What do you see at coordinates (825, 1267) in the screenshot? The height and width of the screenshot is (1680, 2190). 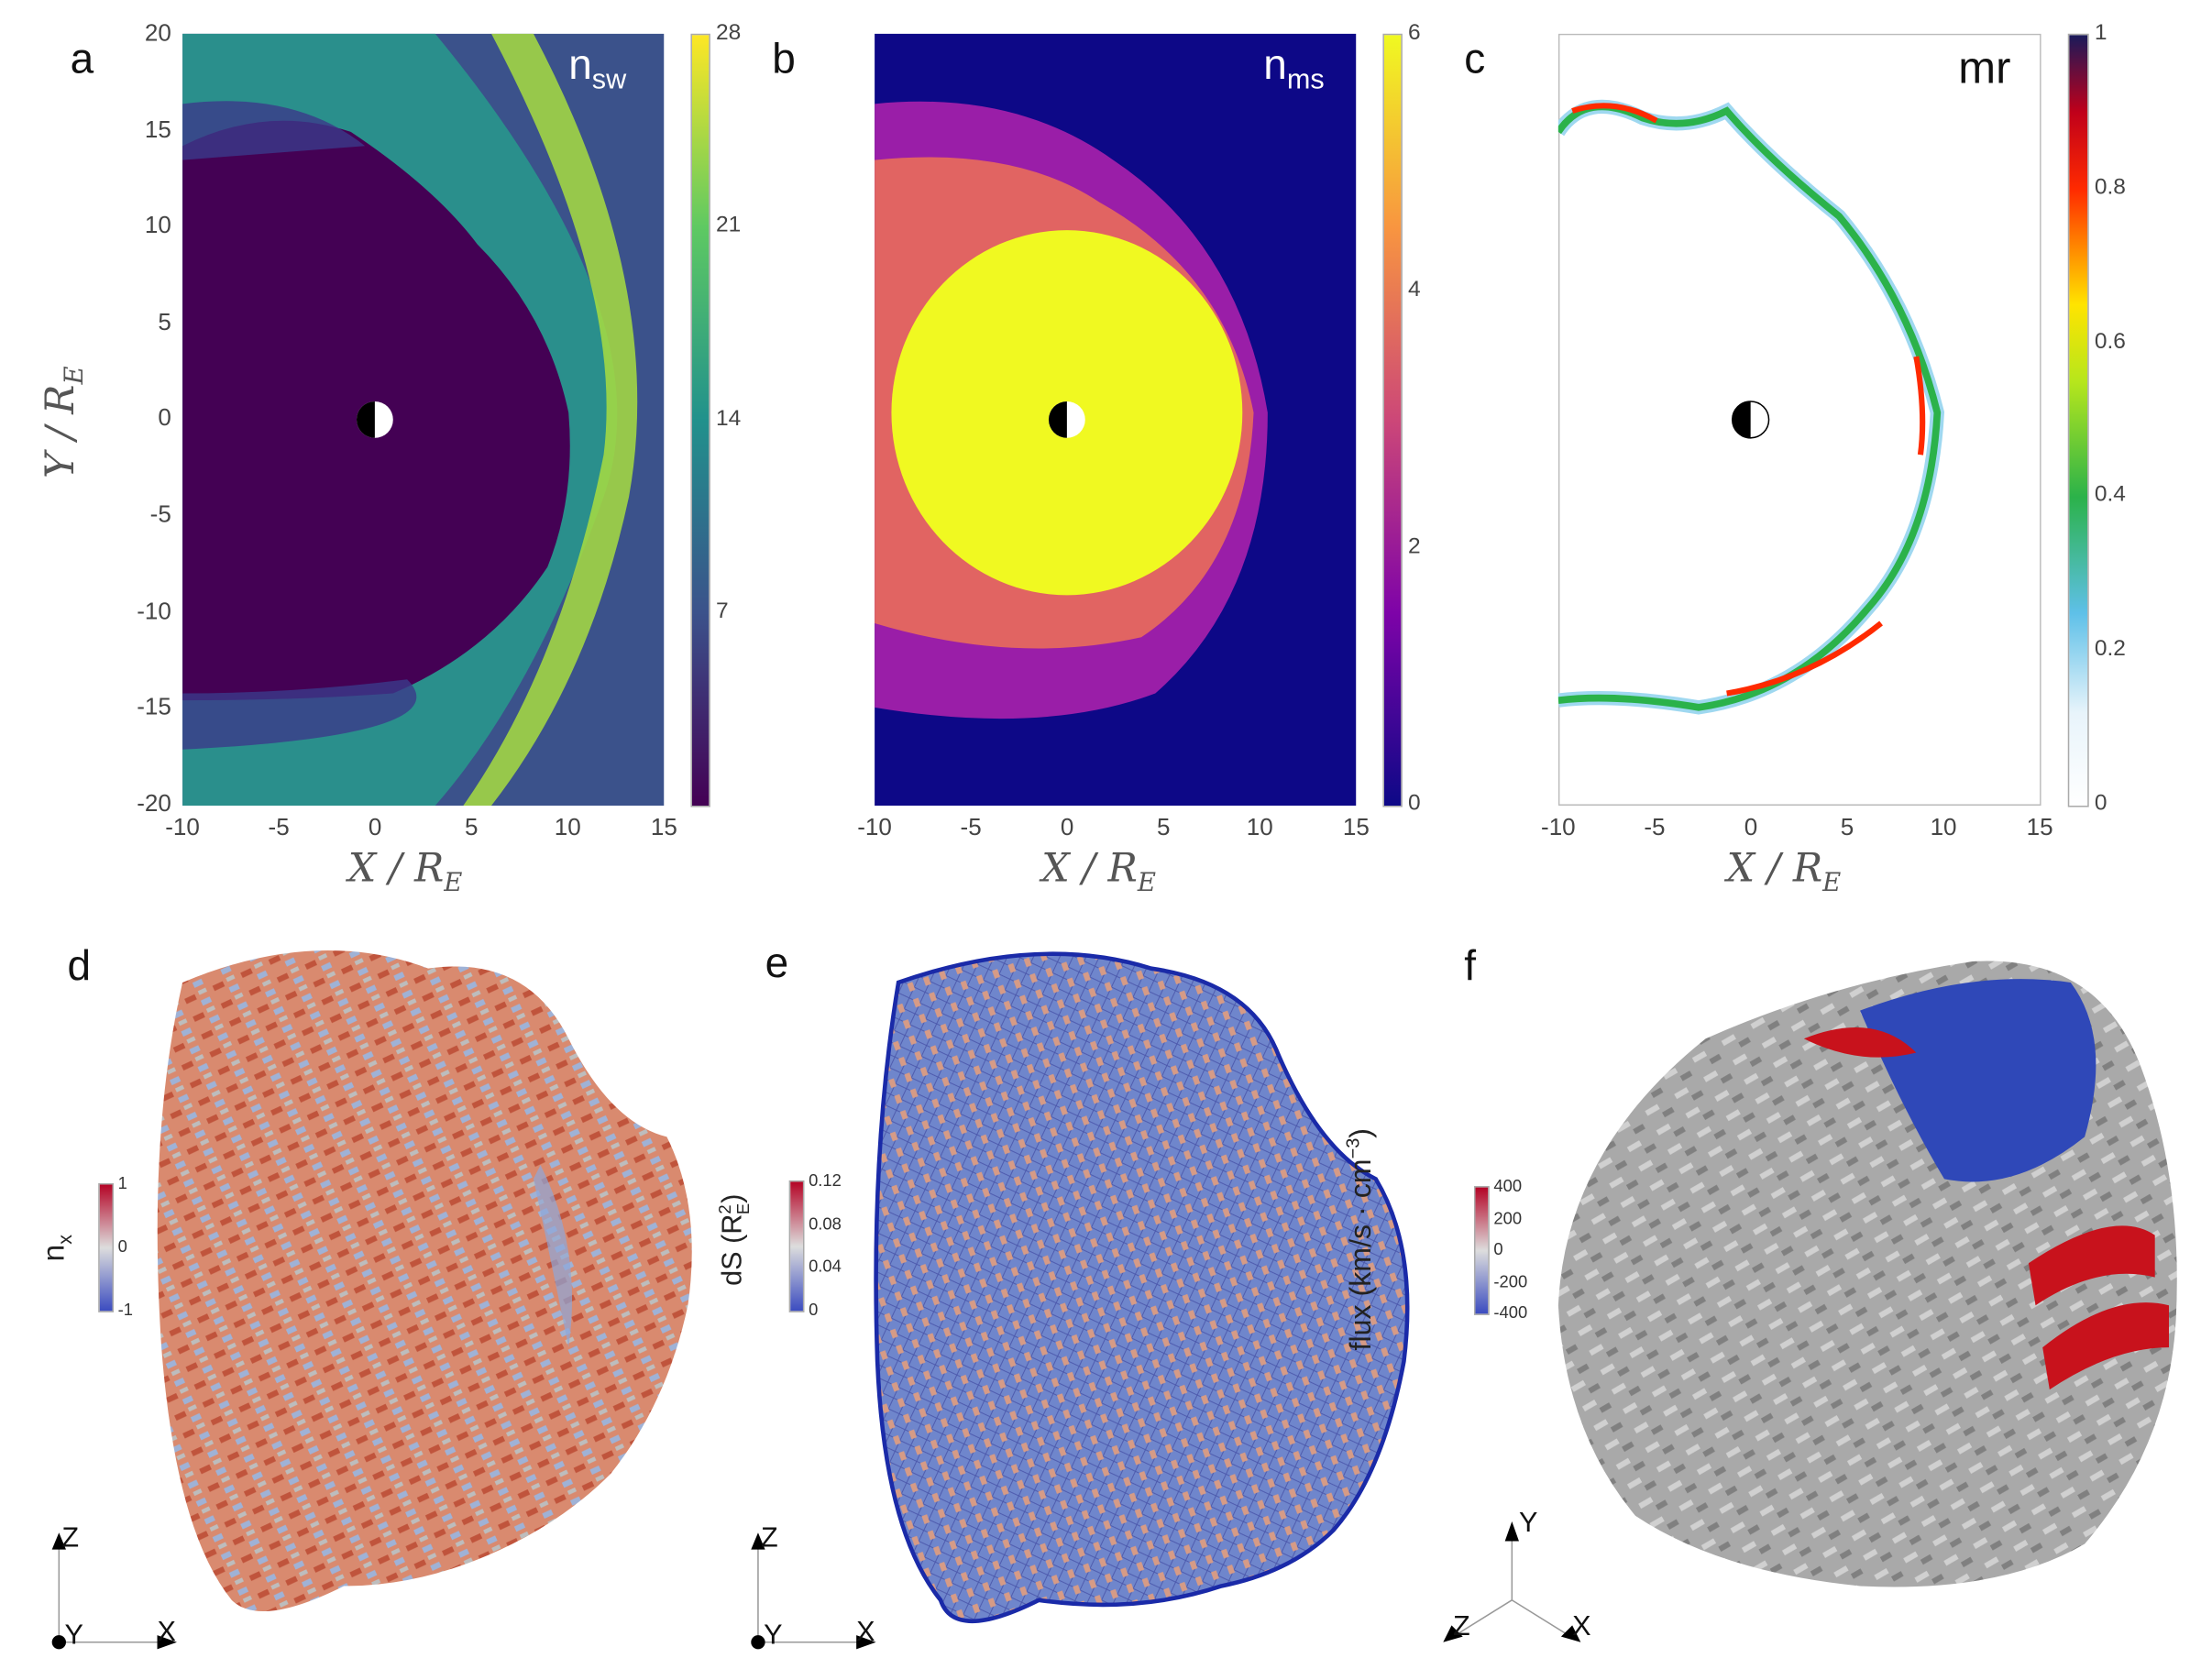 I see `colorbar-tick-label: 0.04` at bounding box center [825, 1267].